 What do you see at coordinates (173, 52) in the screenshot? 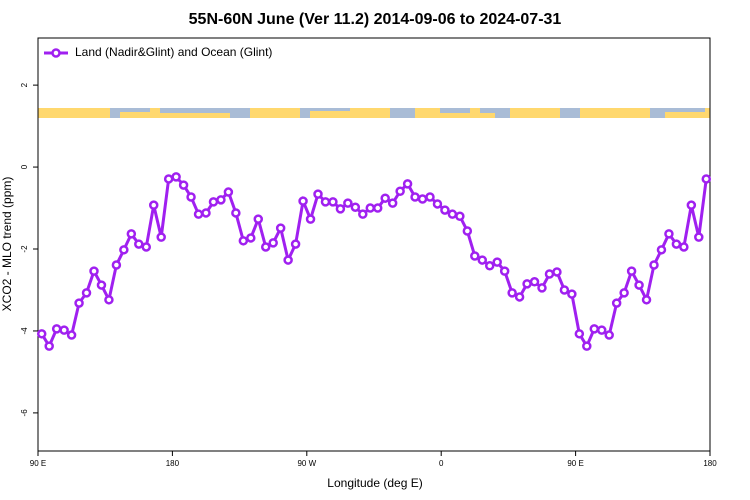
I see `legend-label: Land (Nadir&Glint) and Ocean (Glint)` at bounding box center [173, 52].